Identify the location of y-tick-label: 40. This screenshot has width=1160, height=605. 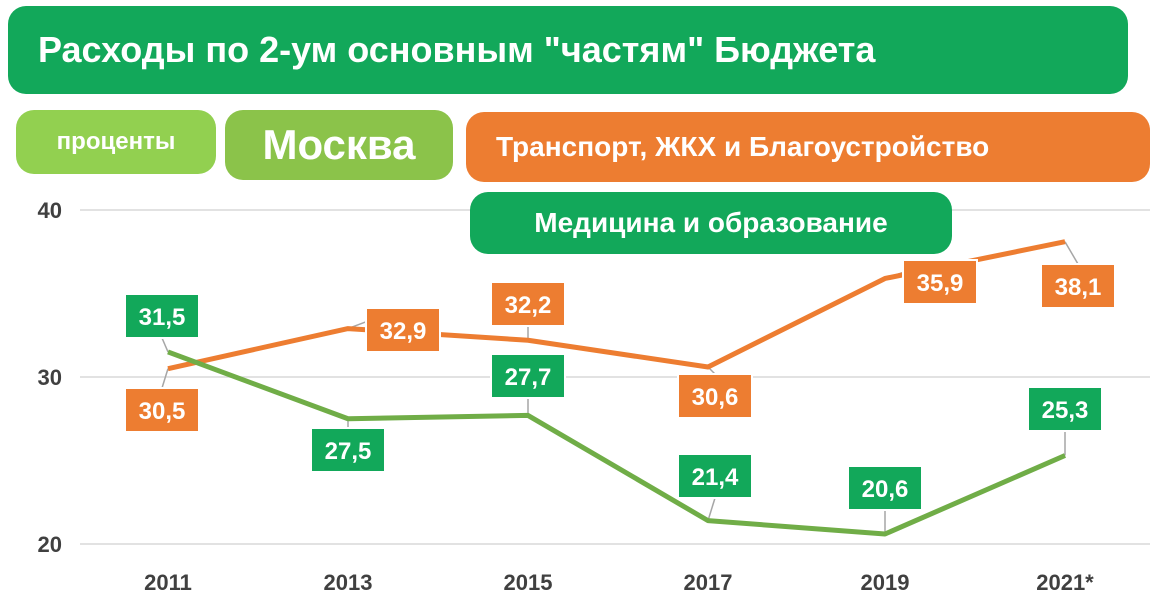
(50, 210).